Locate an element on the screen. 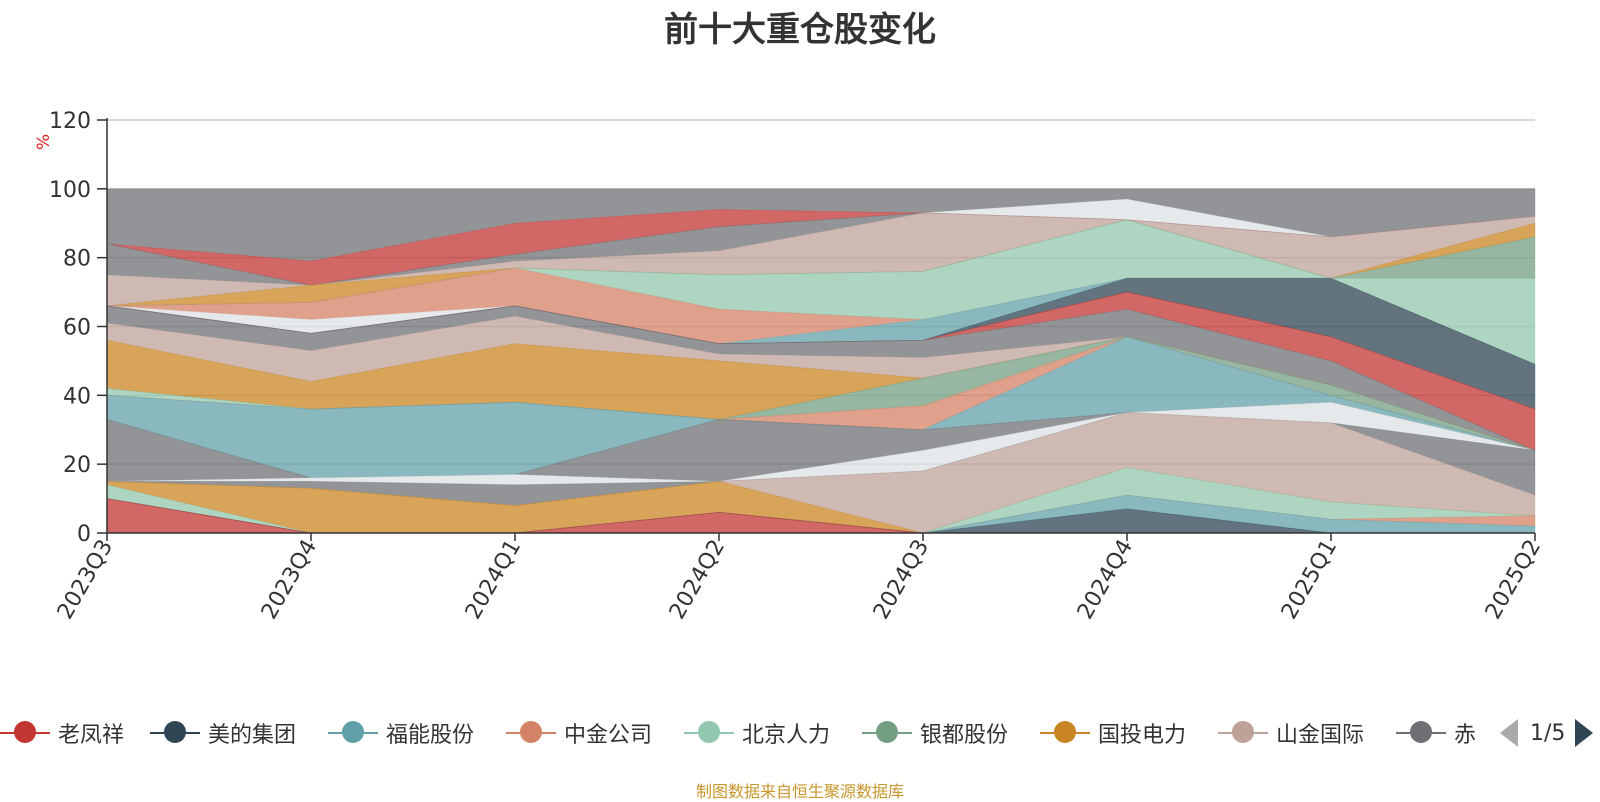 The height and width of the screenshot is (802, 1600). data-source-note: 制图数据来自恒生聚源数据库 is located at coordinates (799, 791).